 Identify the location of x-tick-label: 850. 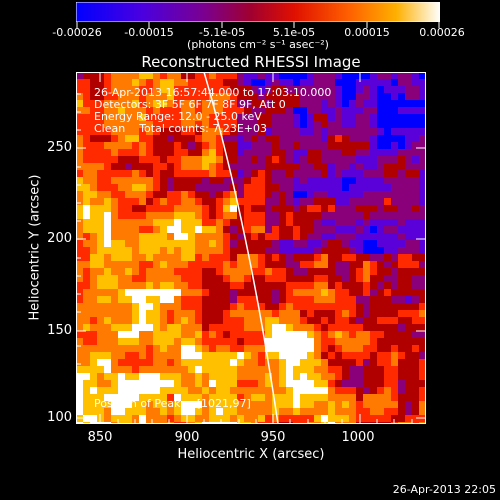
(100, 437).